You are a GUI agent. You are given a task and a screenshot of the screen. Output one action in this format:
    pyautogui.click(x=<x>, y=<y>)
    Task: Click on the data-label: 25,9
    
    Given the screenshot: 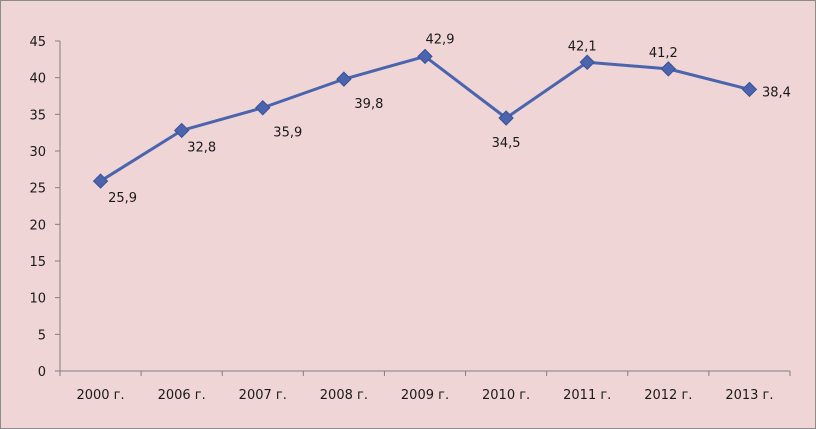 What is the action you would take?
    pyautogui.click(x=122, y=198)
    